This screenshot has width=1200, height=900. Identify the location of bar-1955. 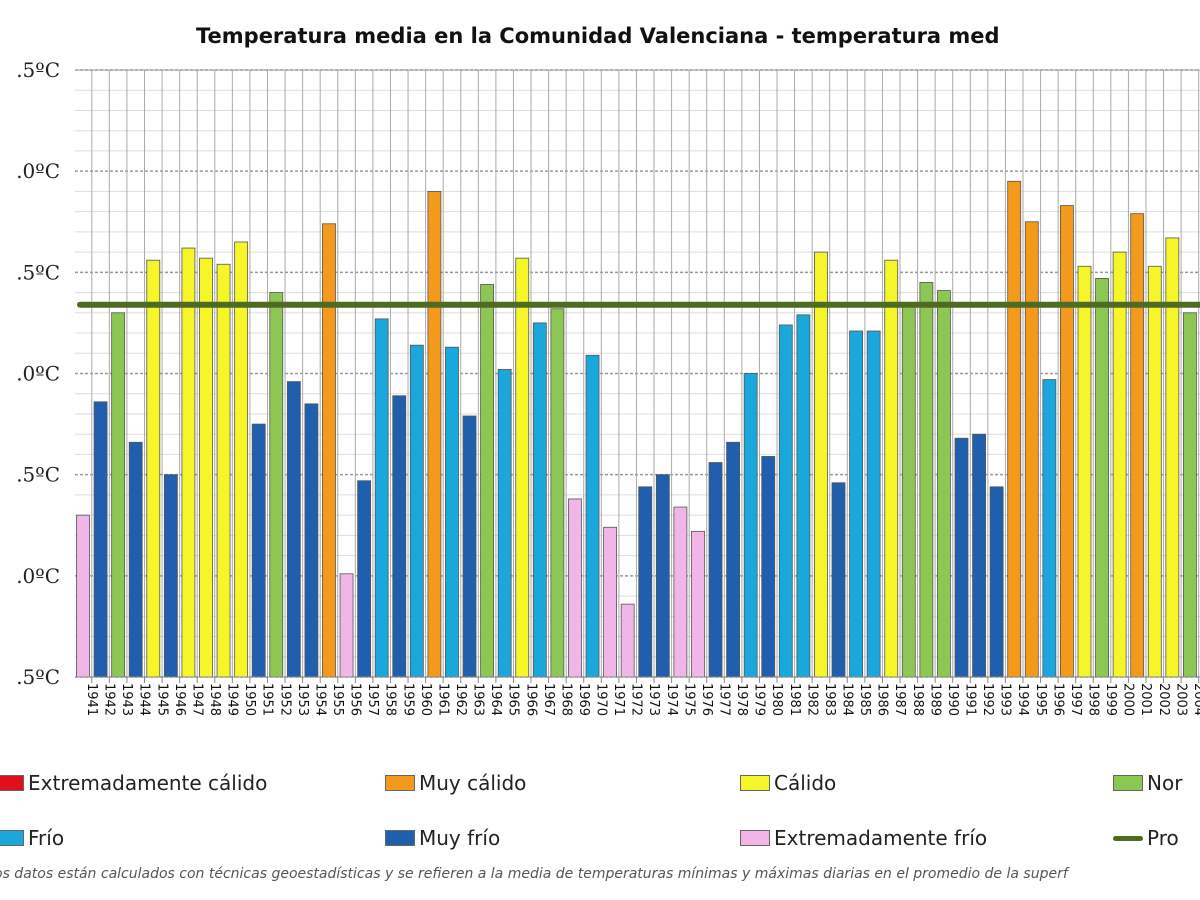
(329, 450).